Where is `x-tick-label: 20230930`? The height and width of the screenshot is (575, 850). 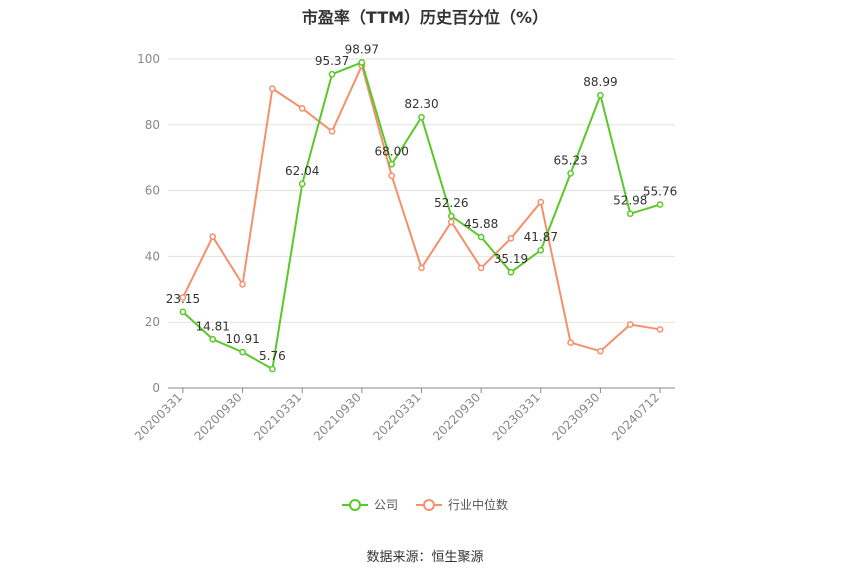
x-tick-label: 20230930 is located at coordinates (575, 416).